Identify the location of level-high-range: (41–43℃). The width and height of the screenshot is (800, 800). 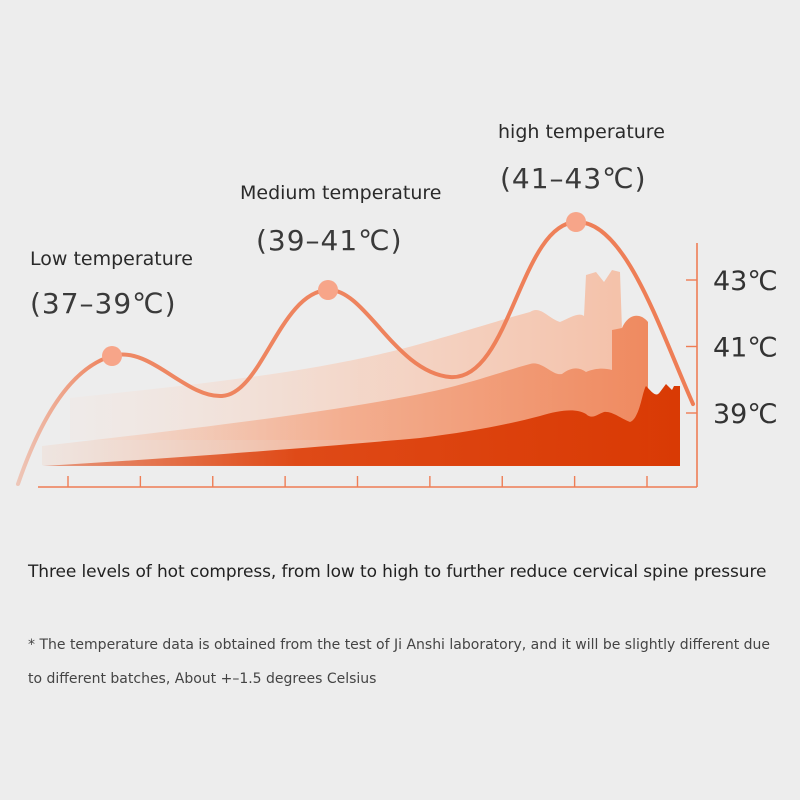
(573, 178).